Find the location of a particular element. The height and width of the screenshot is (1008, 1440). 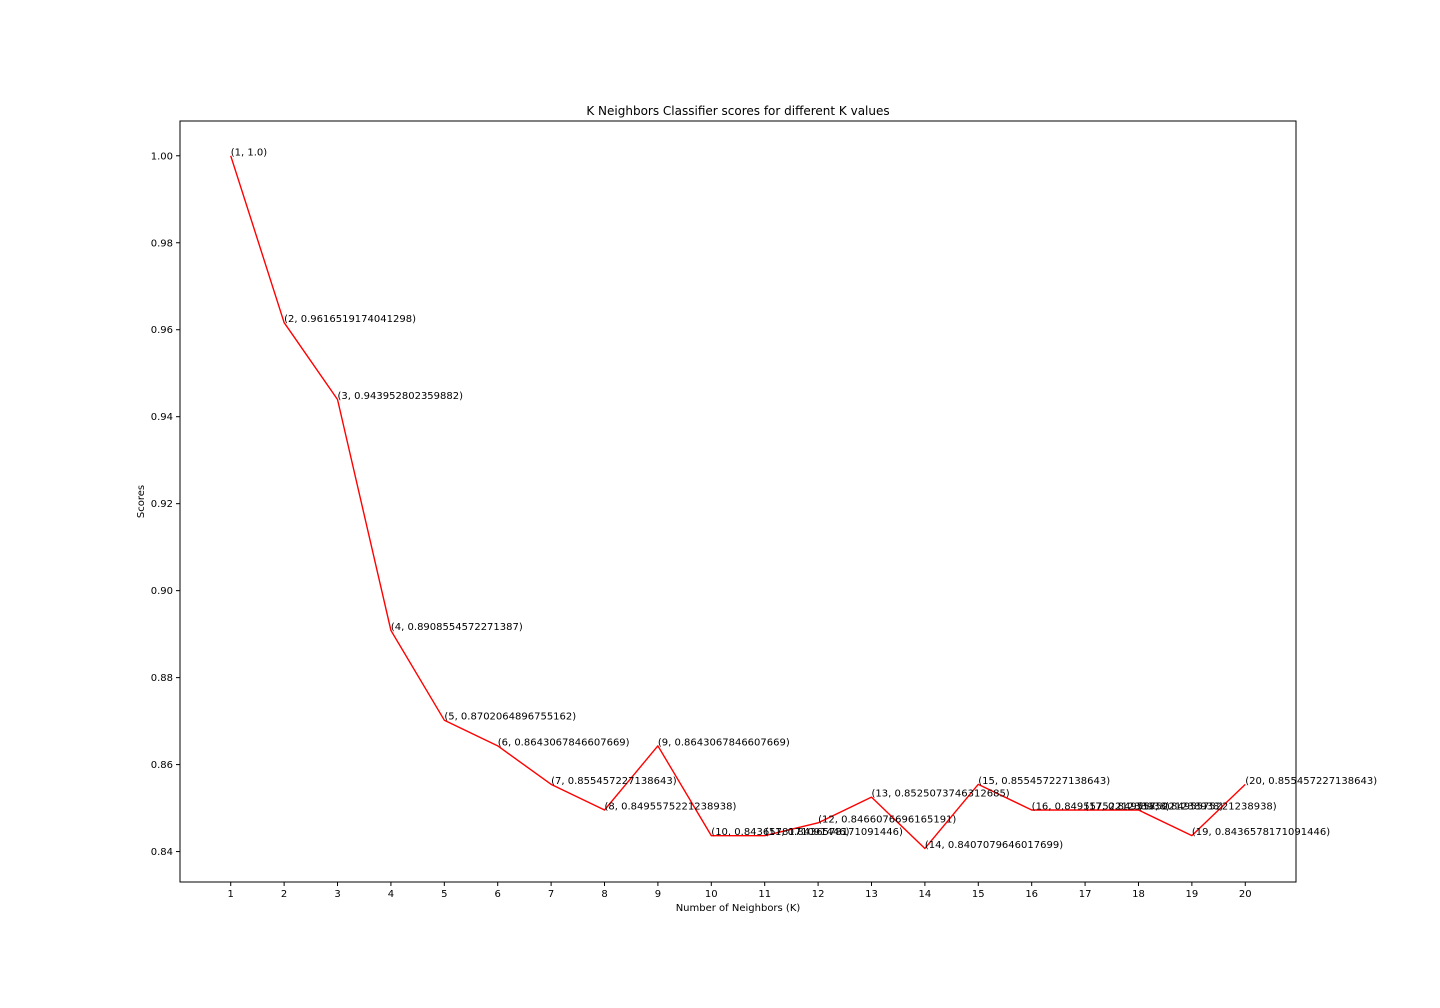

x-tick-label: 8 is located at coordinates (604, 894).